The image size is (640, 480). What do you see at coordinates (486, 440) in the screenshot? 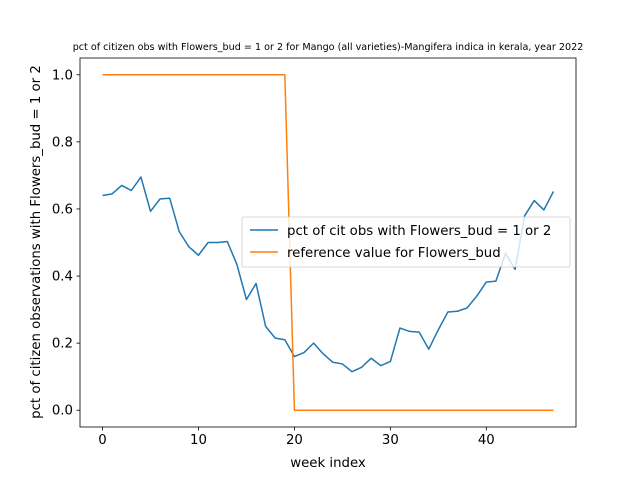
I see `x-tick-label: 40` at bounding box center [486, 440].